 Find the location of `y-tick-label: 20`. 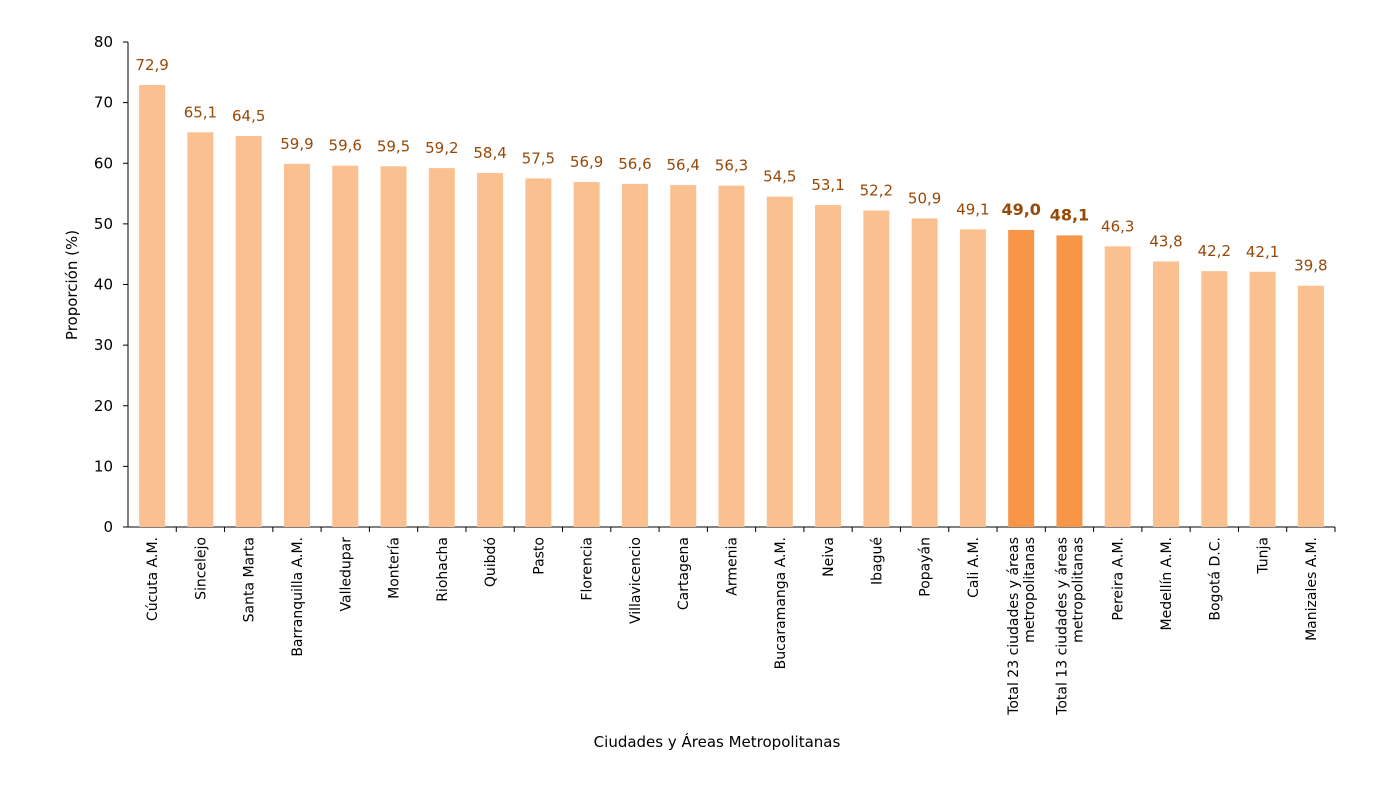

y-tick-label: 20 is located at coordinates (103, 406).